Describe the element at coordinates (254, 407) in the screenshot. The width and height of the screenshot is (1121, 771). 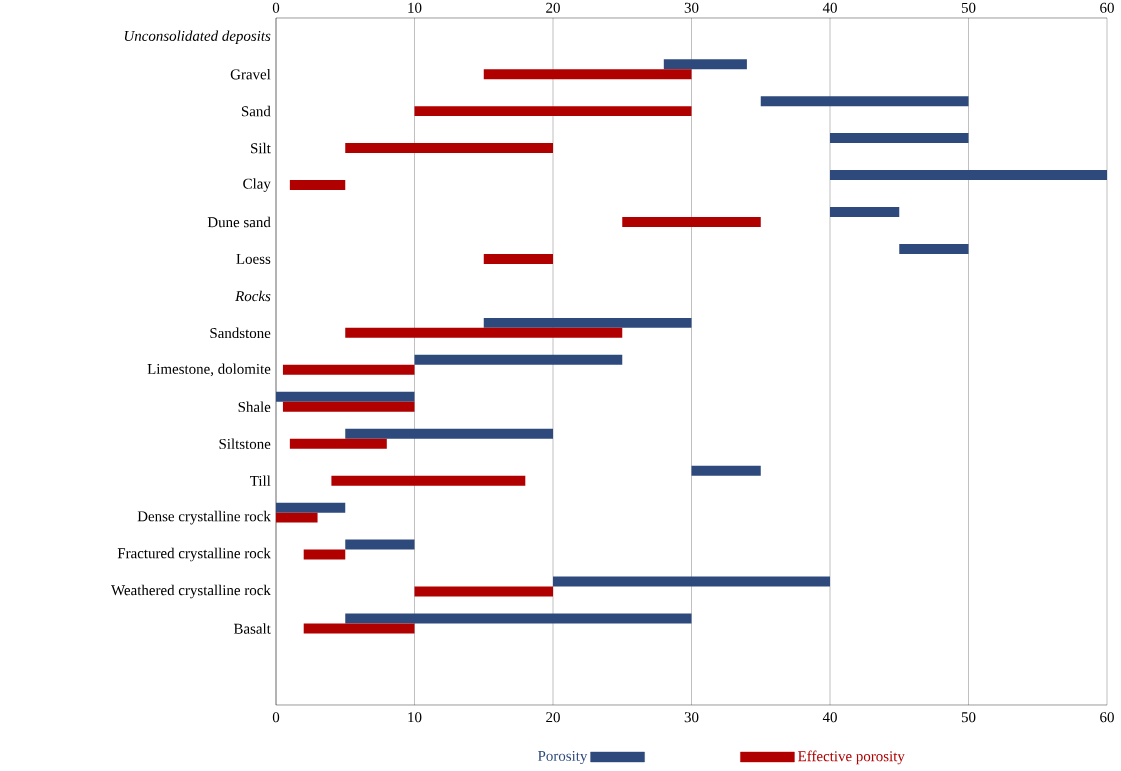
I see `y-tick-label: Shale` at that location.